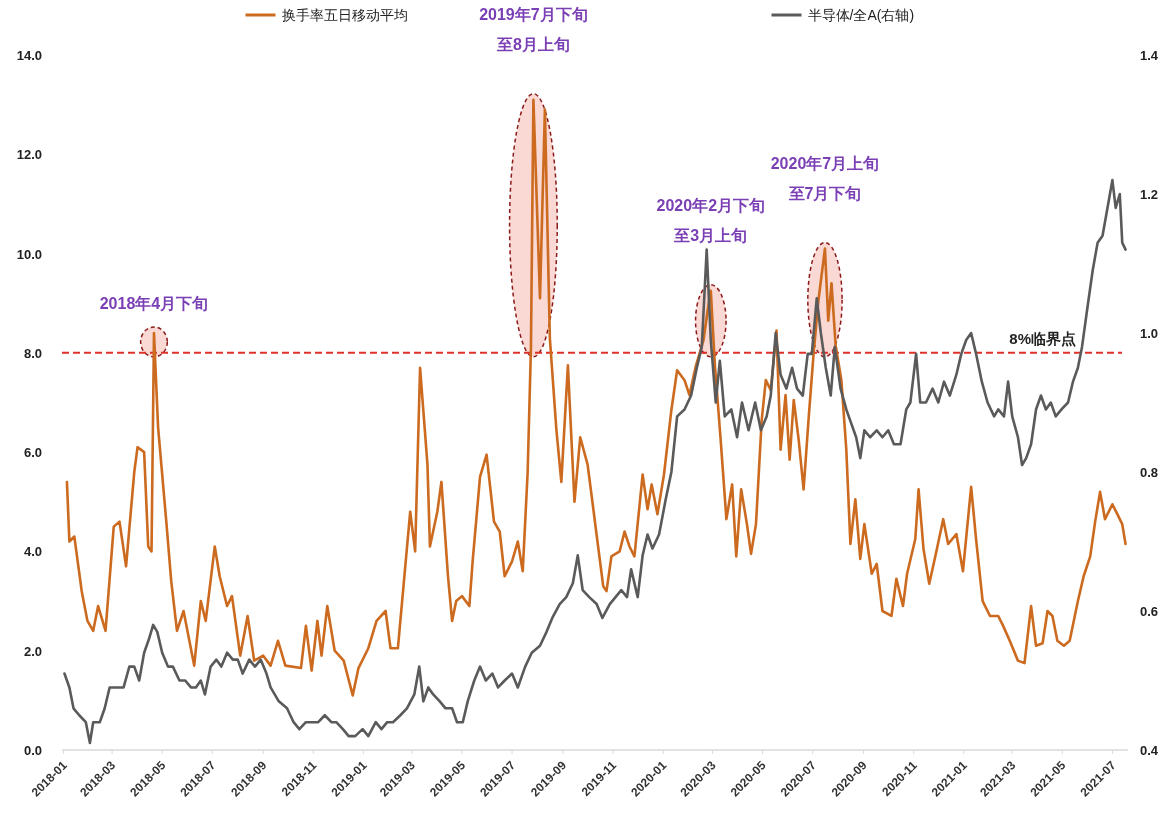 The height and width of the screenshot is (816, 1172). I want to click on y-tick-label: 2.0, so click(32, 651).